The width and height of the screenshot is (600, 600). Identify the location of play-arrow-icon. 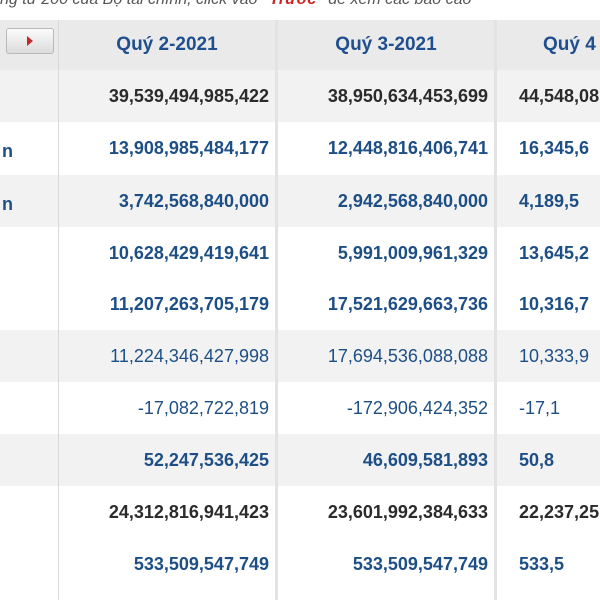
(30, 41).